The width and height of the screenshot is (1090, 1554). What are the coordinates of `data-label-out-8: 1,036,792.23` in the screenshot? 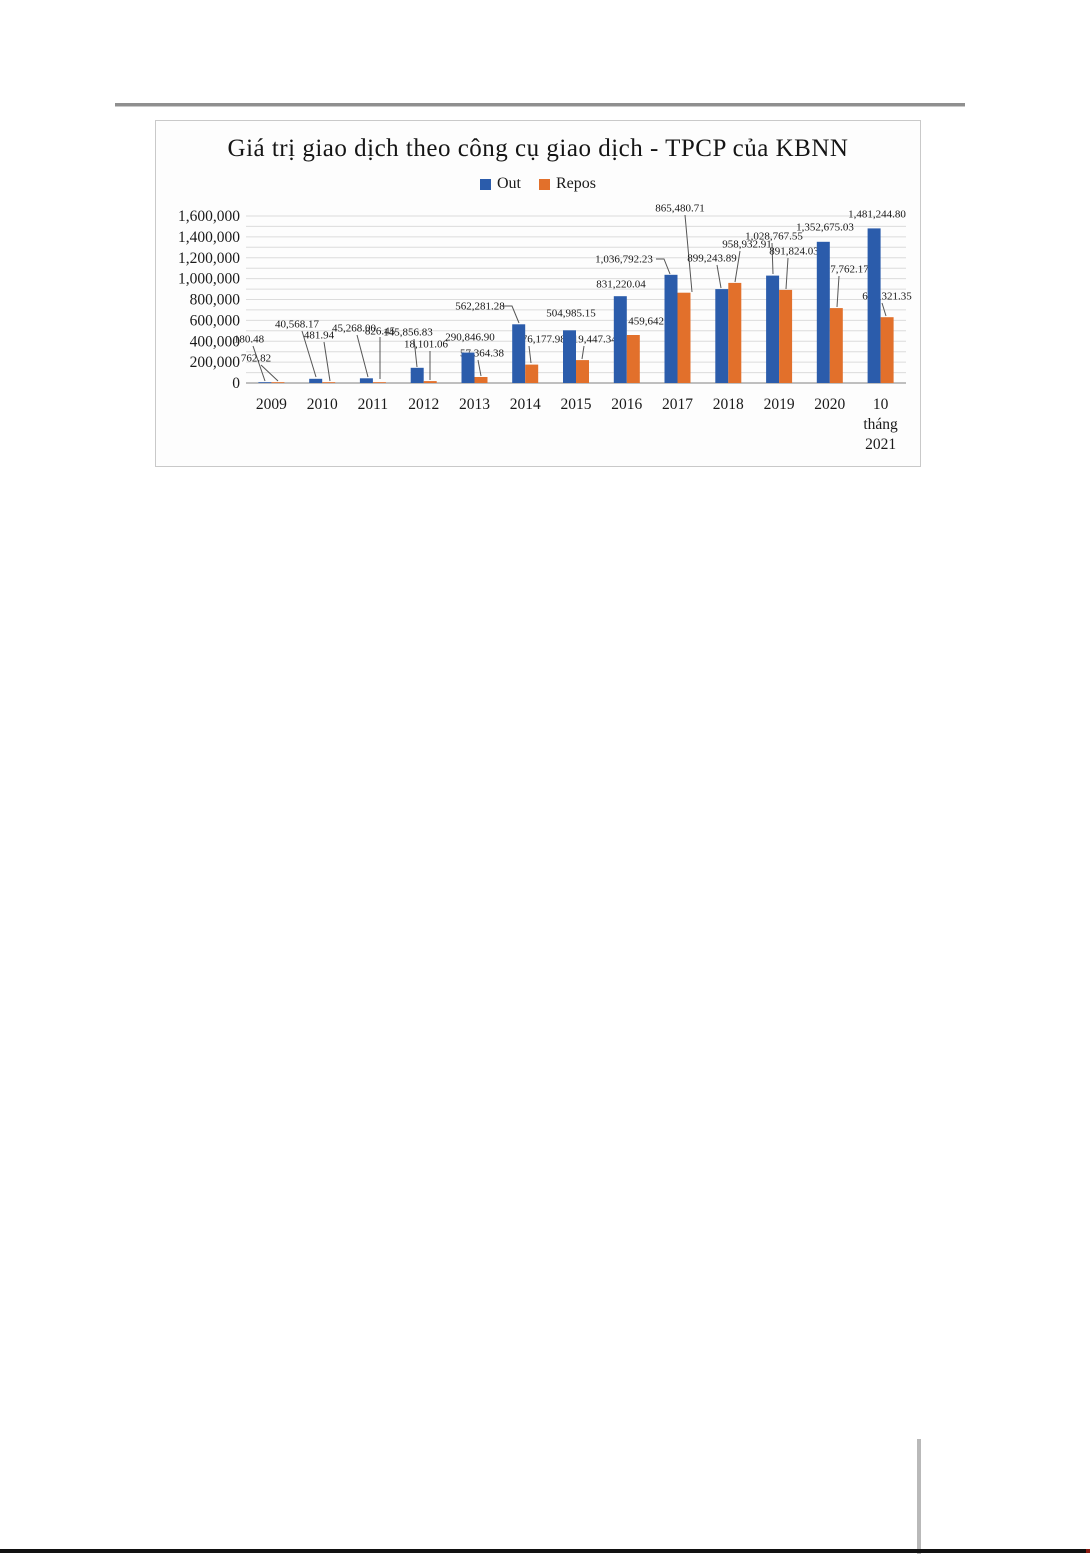 It's located at (624, 260).